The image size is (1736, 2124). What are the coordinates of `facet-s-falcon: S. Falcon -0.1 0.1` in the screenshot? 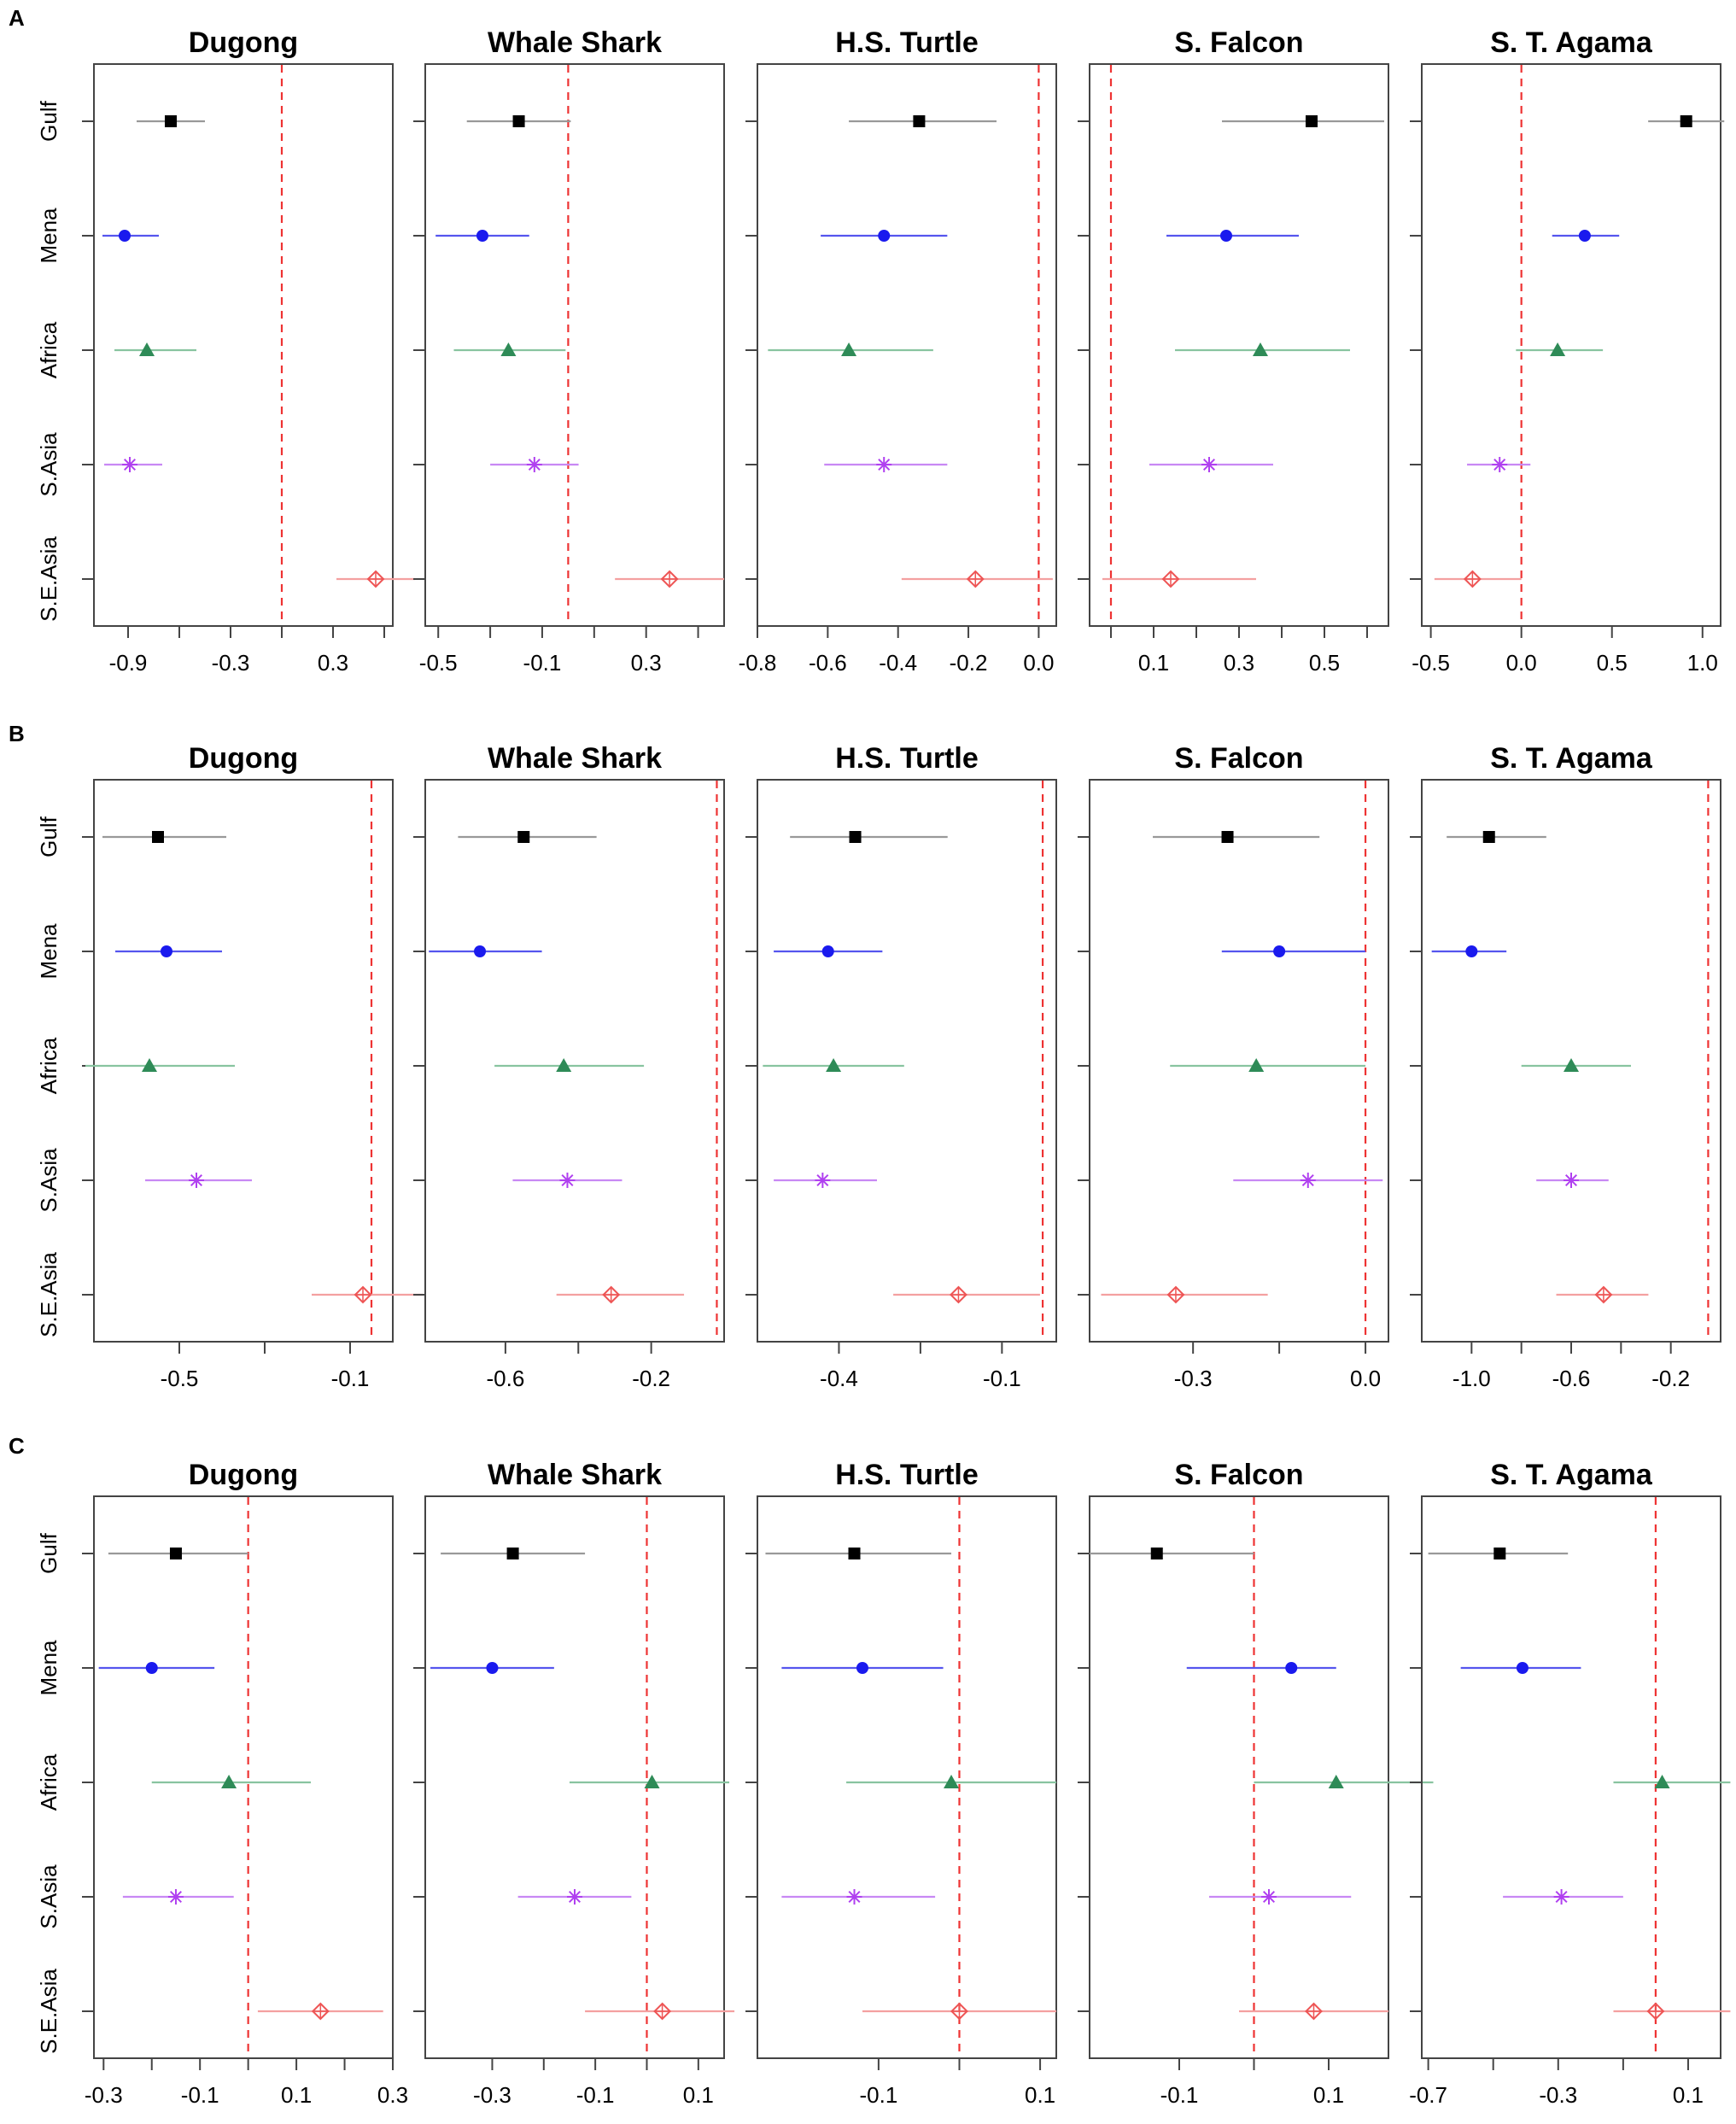 It's located at (1256, 1784).